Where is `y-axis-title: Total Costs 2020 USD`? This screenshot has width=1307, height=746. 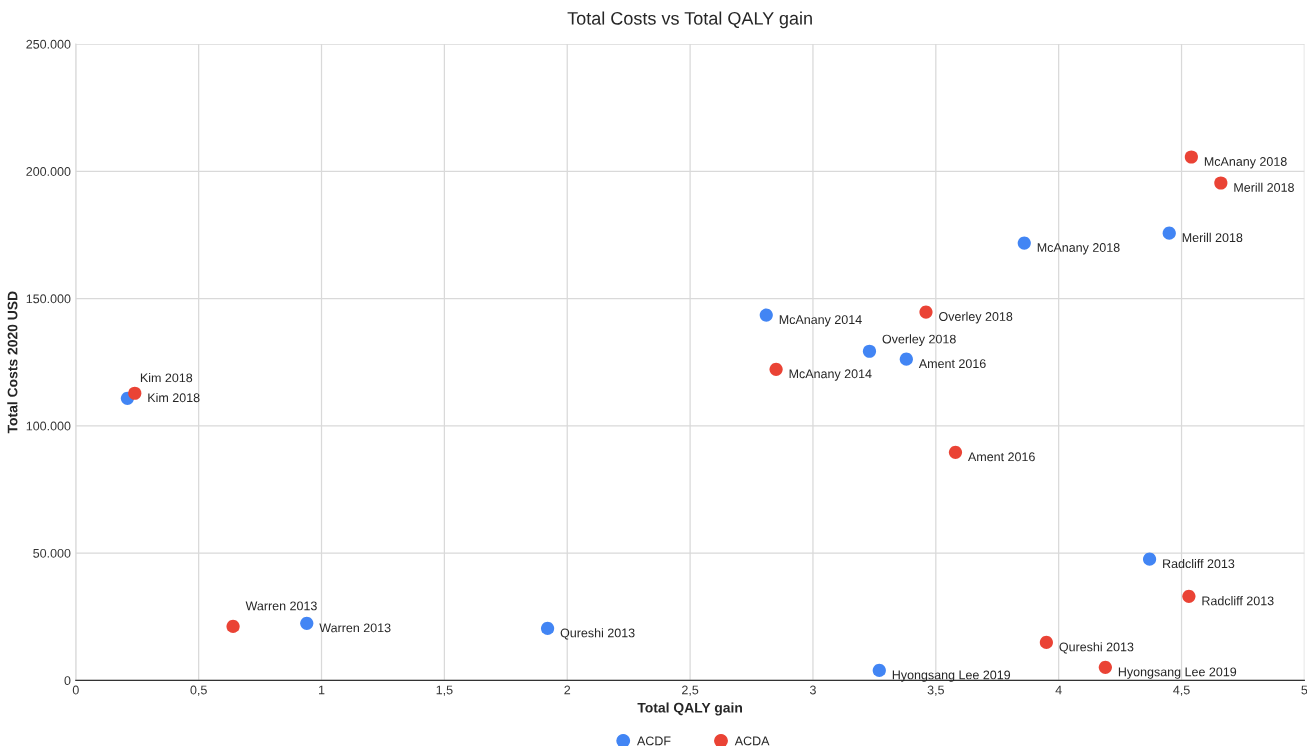 y-axis-title: Total Costs 2020 USD is located at coordinates (12, 362).